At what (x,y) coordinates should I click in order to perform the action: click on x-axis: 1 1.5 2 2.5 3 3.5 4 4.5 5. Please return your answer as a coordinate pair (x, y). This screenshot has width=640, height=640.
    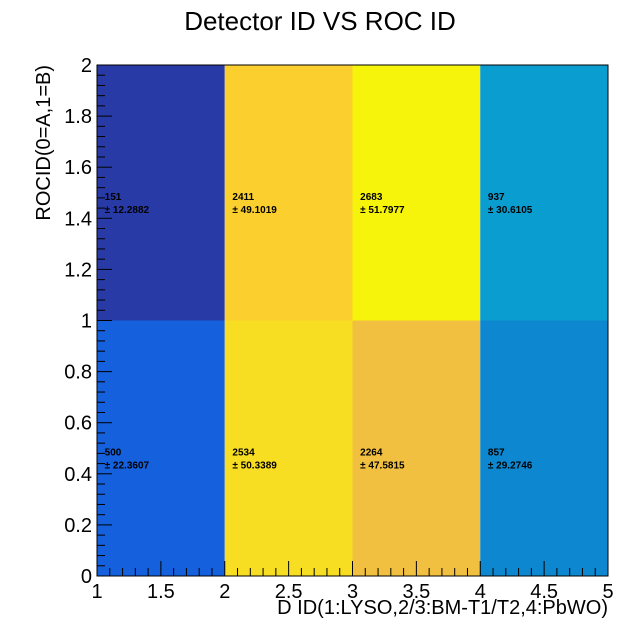
    Looking at the image, I should click on (352, 582).